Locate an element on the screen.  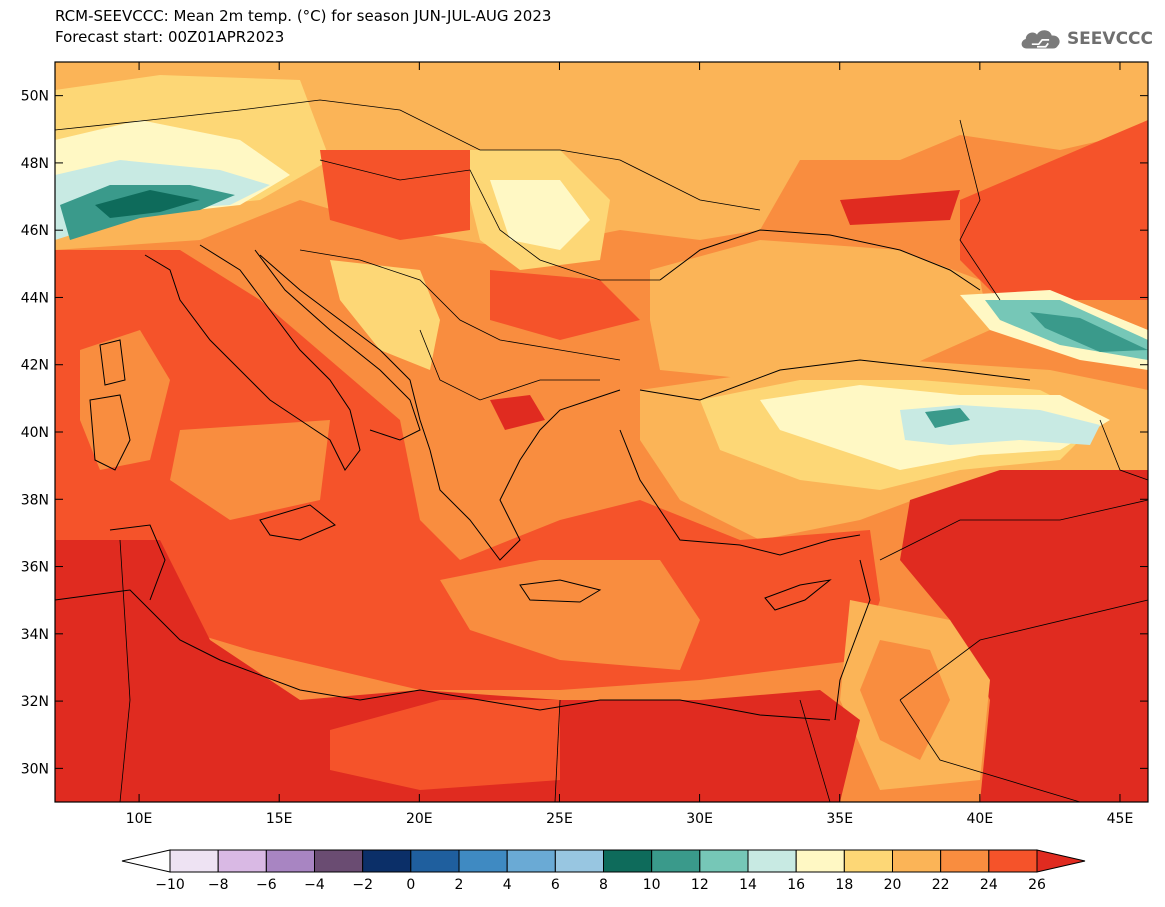
colorbar-label: 8 is located at coordinates (603, 885).